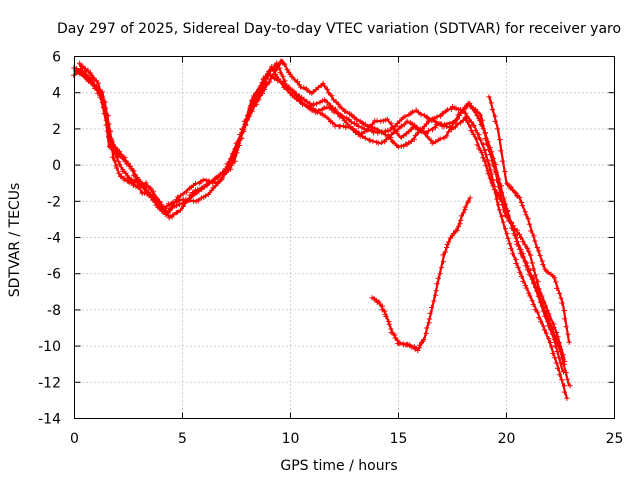 Image resolution: width=640 pixels, height=480 pixels. What do you see at coordinates (507, 439) in the screenshot?
I see `x-tick-label: 20` at bounding box center [507, 439].